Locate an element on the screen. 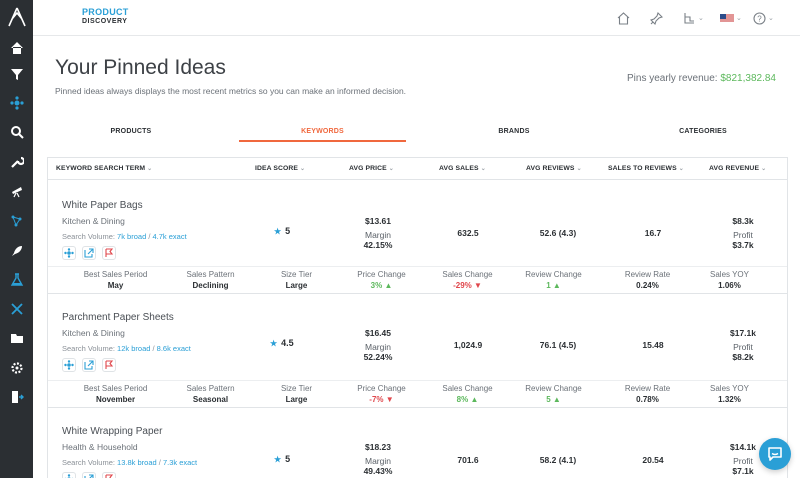  stat-sales-yoy: Sales YOY 1.32% is located at coordinates (729, 394).